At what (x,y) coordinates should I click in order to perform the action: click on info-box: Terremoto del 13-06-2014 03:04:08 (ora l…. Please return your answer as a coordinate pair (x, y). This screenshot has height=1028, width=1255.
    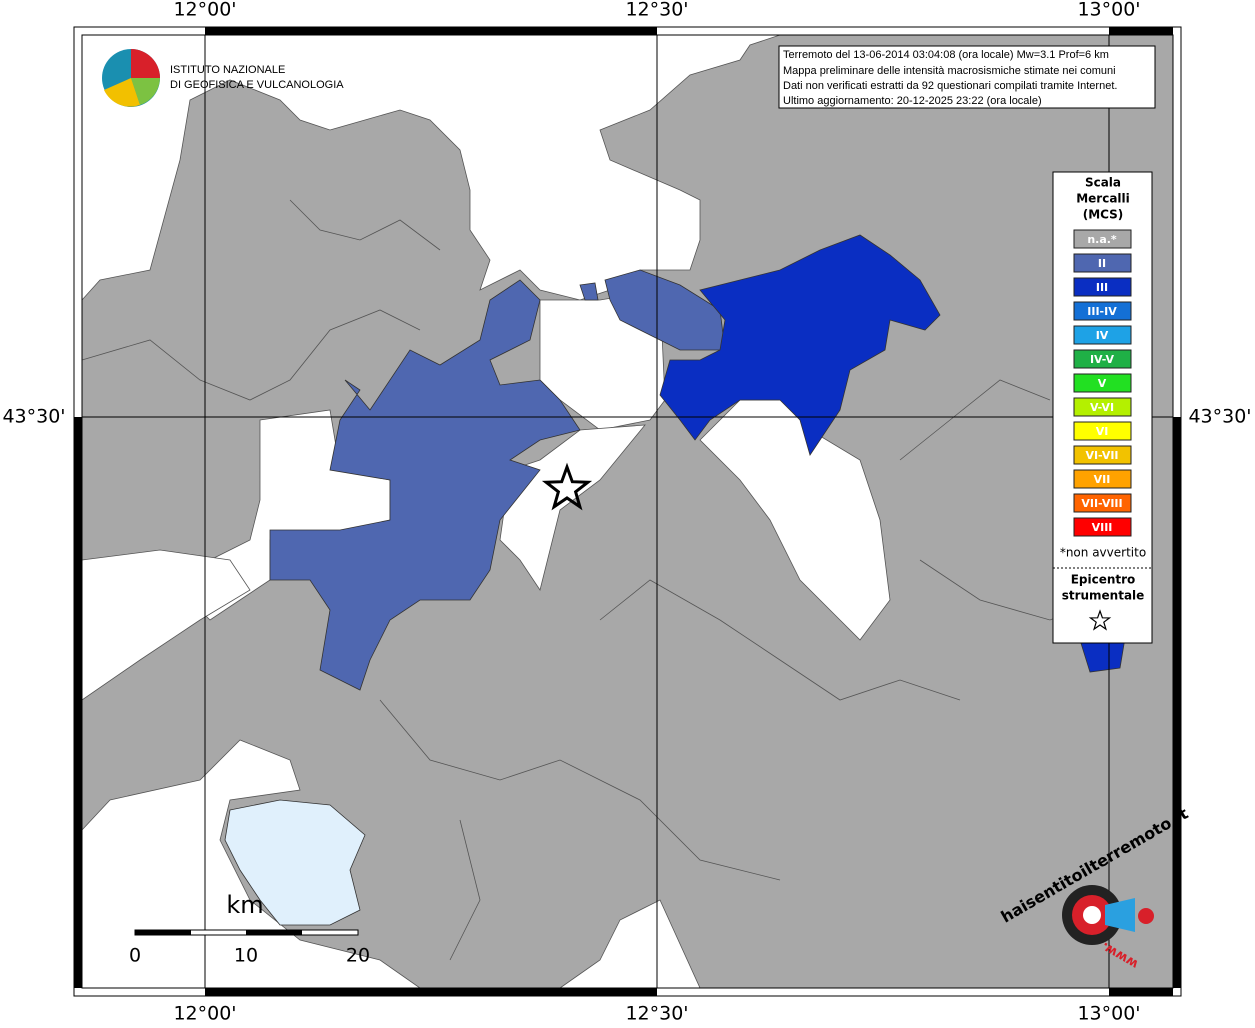
    Looking at the image, I should click on (967, 77).